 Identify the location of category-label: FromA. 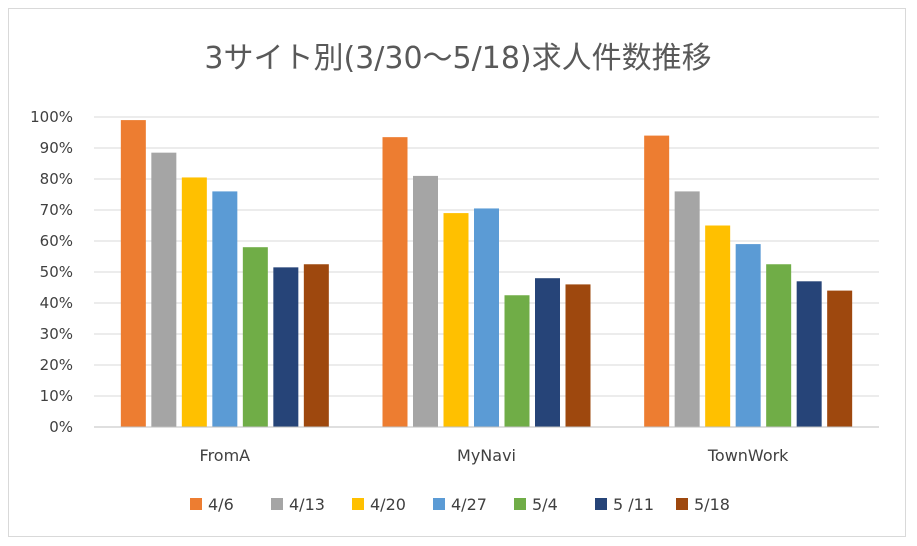
(225, 455).